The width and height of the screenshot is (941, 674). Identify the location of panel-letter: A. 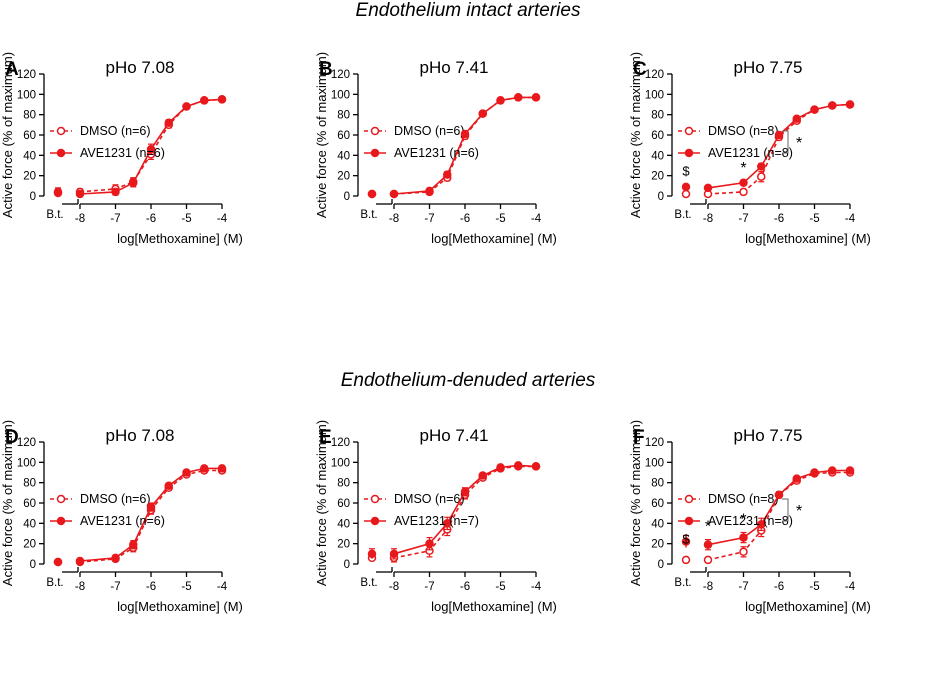
(12, 69).